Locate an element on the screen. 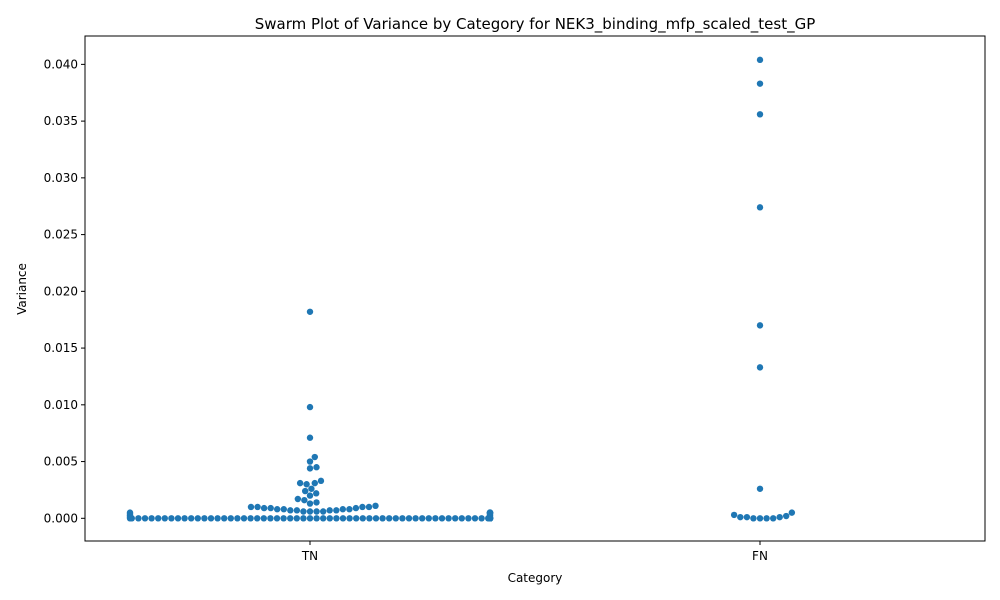 Image resolution: width=1000 pixels, height=600 pixels. y-tick-label: 0.020 is located at coordinates (61, 291).